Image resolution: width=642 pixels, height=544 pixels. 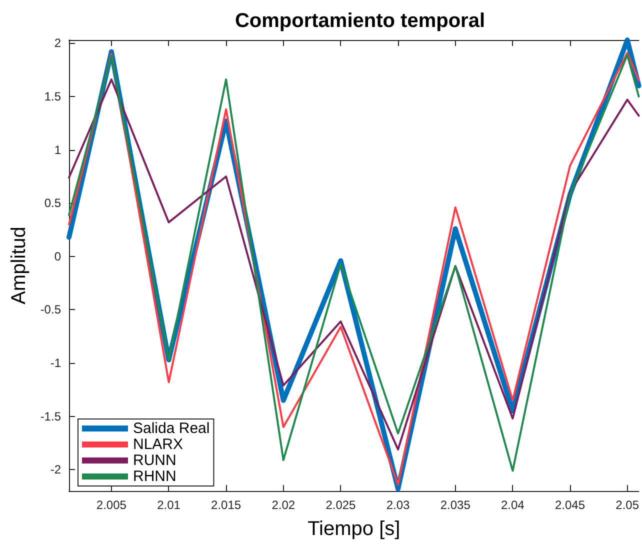 I want to click on y-tick-label: 2, so click(x=58, y=43).